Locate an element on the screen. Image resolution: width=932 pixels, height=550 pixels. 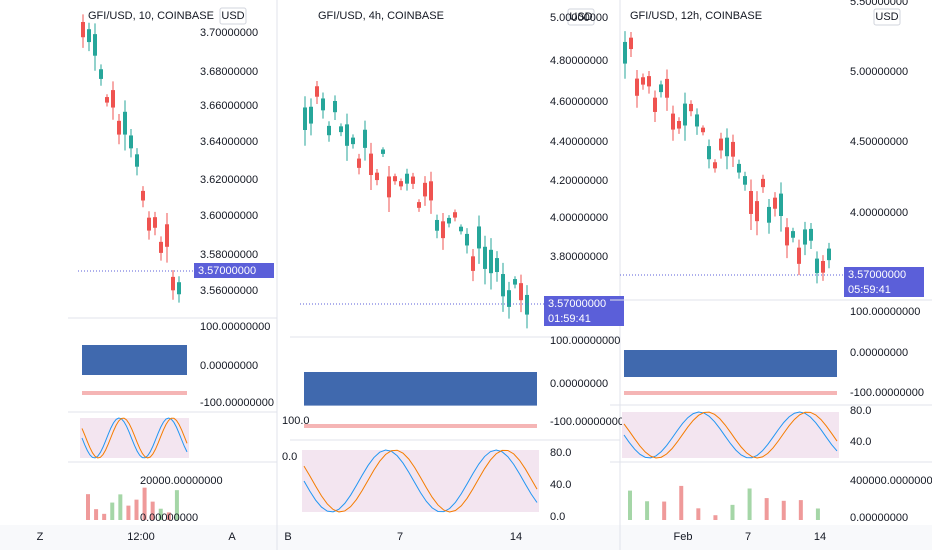
stoch-d is located at coordinates (730, 435).